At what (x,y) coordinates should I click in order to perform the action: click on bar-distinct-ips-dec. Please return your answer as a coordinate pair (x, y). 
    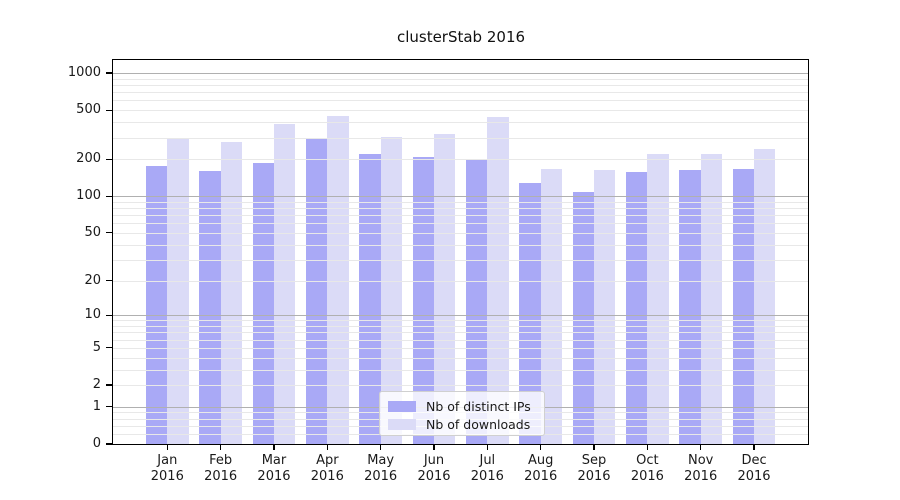
    Looking at the image, I should click on (743, 306).